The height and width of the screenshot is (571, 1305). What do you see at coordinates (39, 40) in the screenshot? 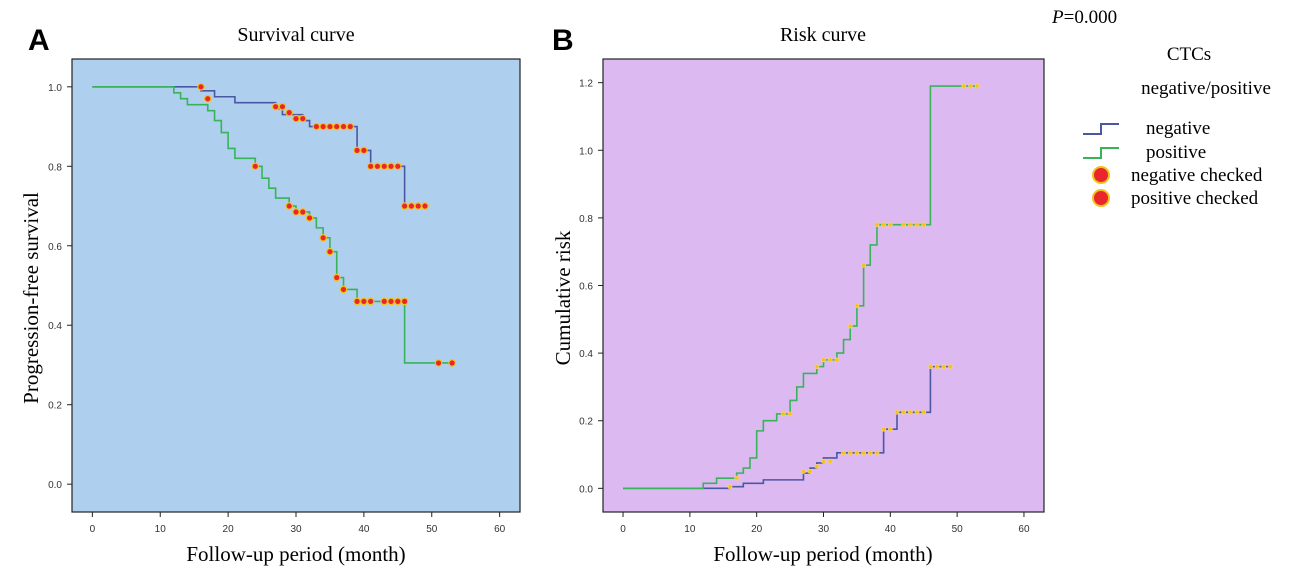
I see `panel-a-letter: A` at bounding box center [39, 40].